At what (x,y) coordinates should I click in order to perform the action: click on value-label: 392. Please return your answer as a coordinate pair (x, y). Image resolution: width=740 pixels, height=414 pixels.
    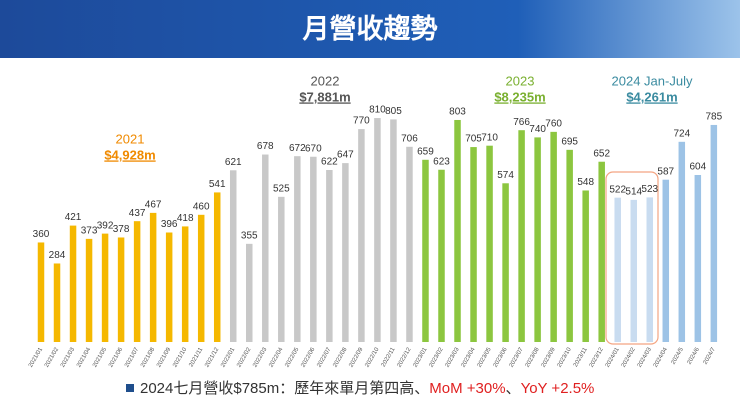
    Looking at the image, I should click on (105, 225).